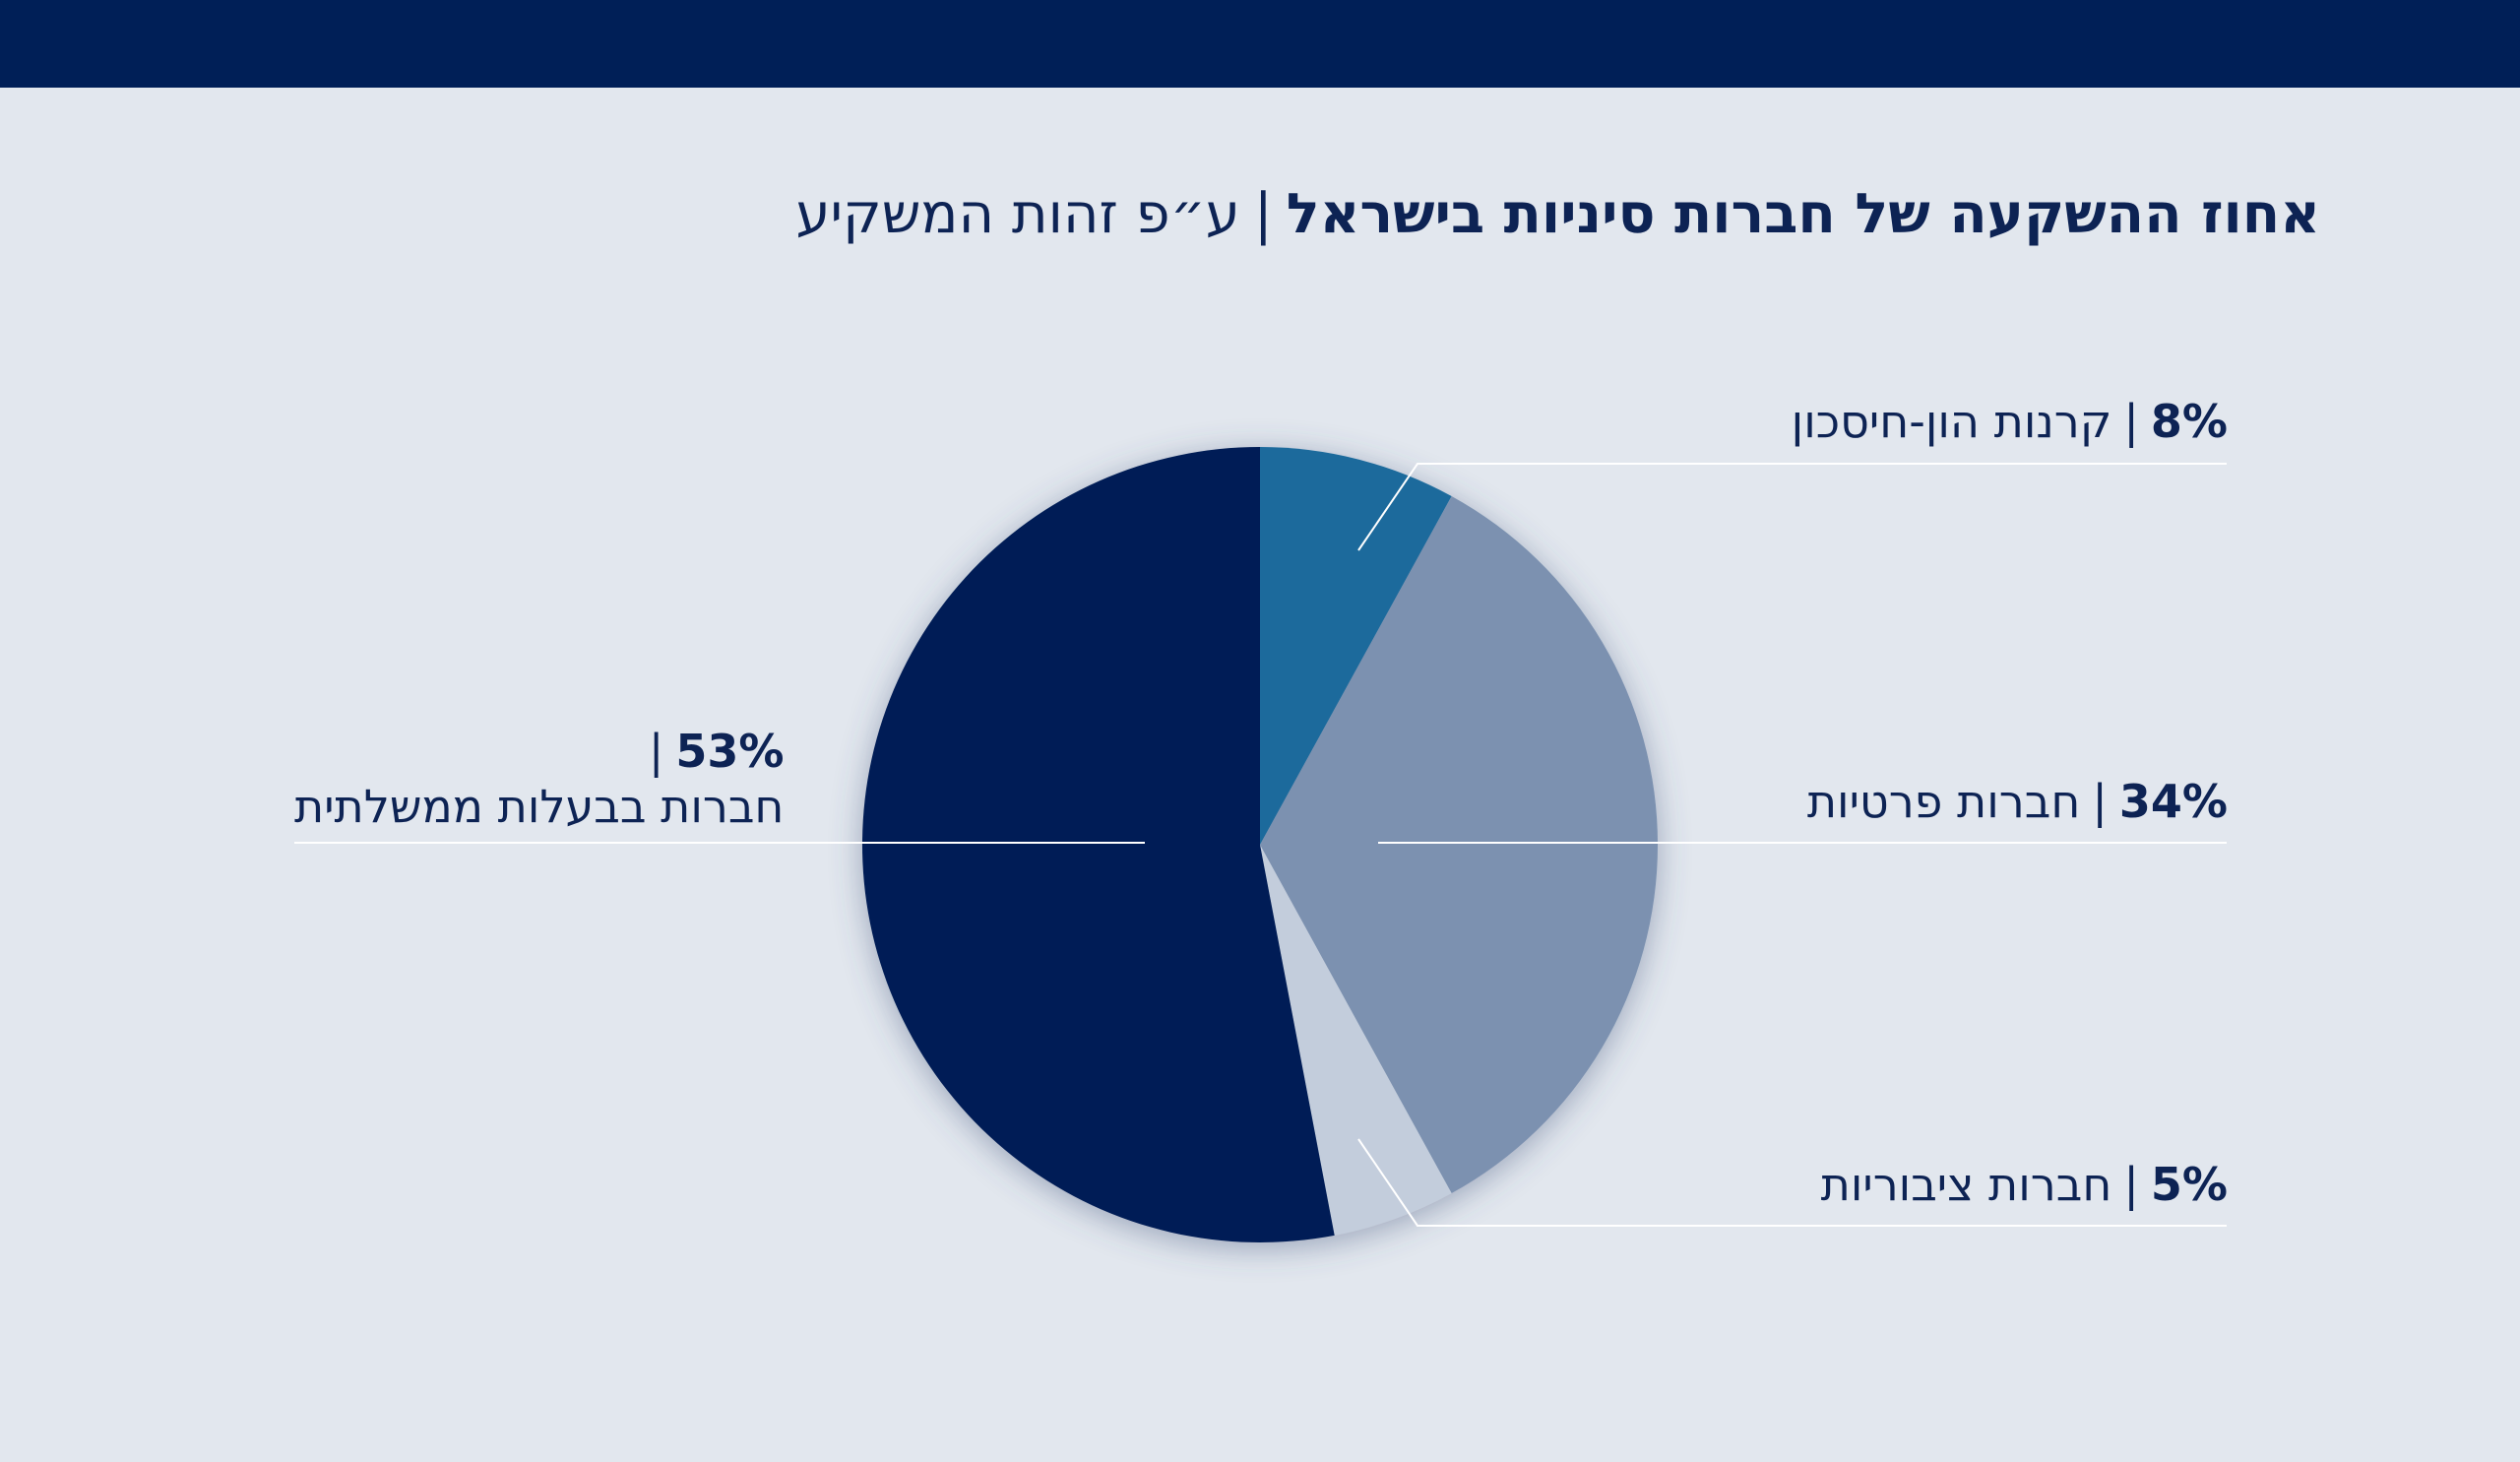 This screenshot has width=2520, height=1462. Describe the element at coordinates (1017, 214) in the screenshot. I see `chart-title-sub: ע״פ זהות המשקיע` at that location.